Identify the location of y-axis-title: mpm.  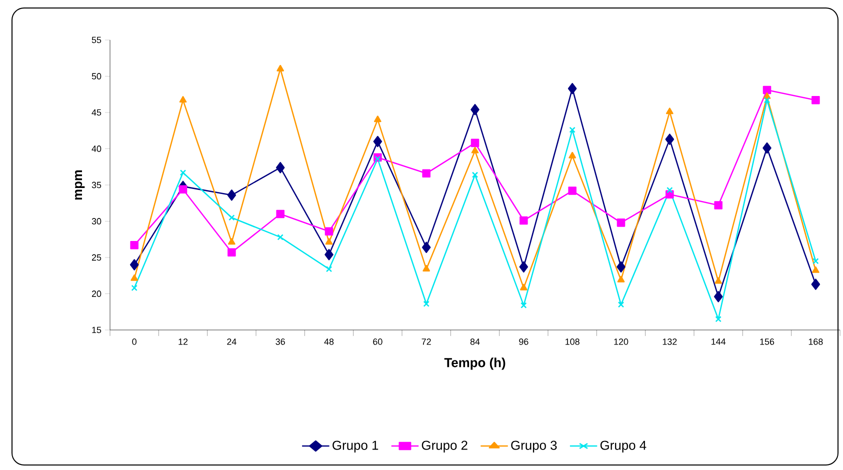
(80, 185).